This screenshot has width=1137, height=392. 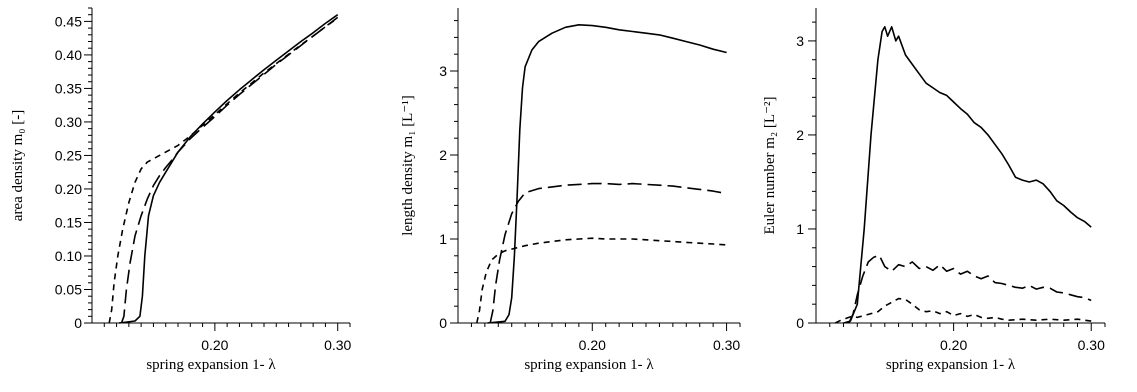 I want to click on y-tick-label: 0.40, so click(x=68, y=55).